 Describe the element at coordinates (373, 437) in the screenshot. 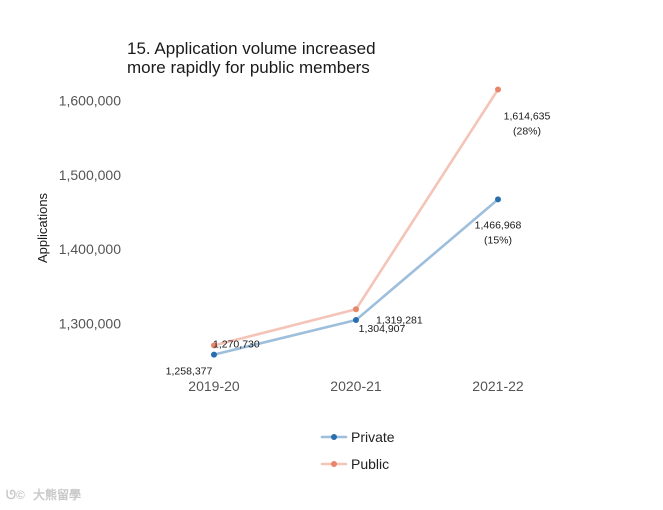

I see `legend-label-private: Private` at that location.